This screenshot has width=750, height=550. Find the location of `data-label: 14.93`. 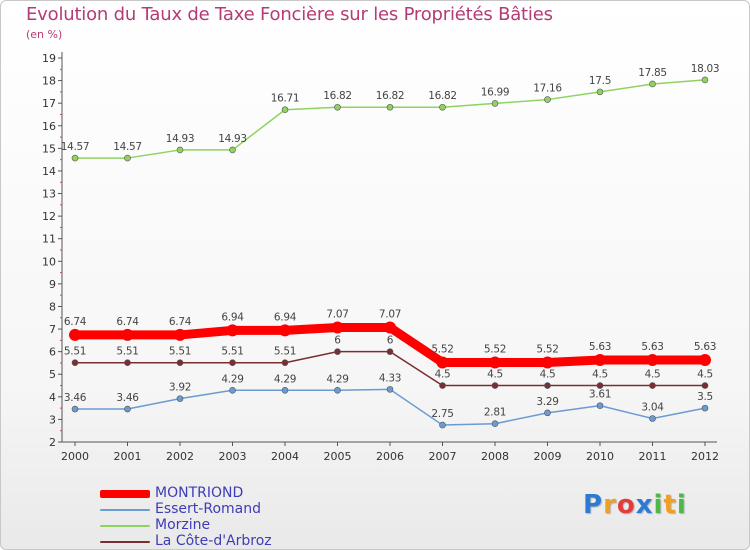

data-label: 14.93 is located at coordinates (180, 139).